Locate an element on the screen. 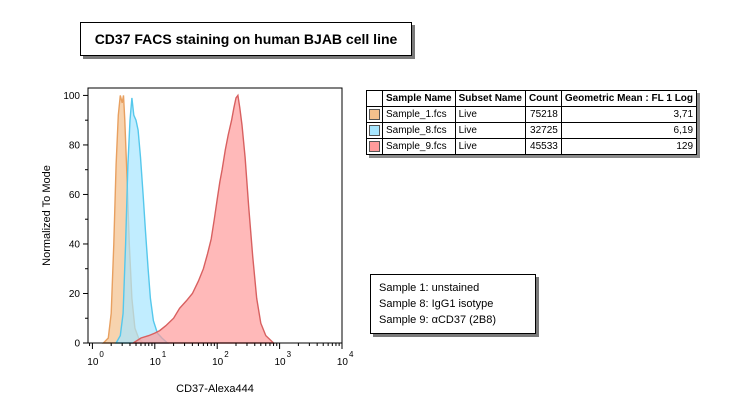  legend-entry: Sample 1: unstained is located at coordinates (429, 288).